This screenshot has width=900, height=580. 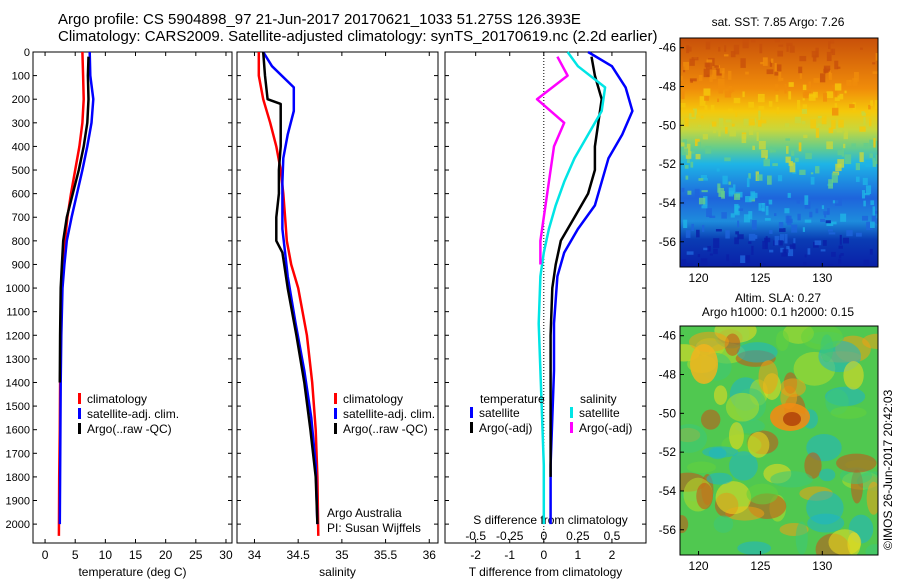 I want to click on legend-item: Argo(..raw -QC), so click(x=128, y=429).